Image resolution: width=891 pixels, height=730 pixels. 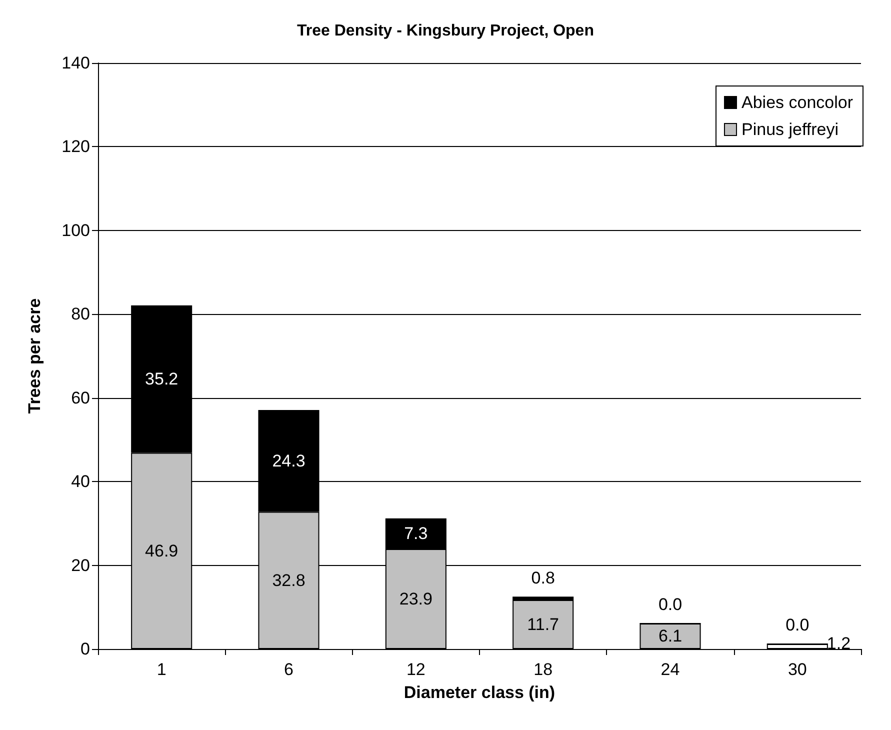 I want to click on y-tick-label: 120, so click(x=76, y=146).